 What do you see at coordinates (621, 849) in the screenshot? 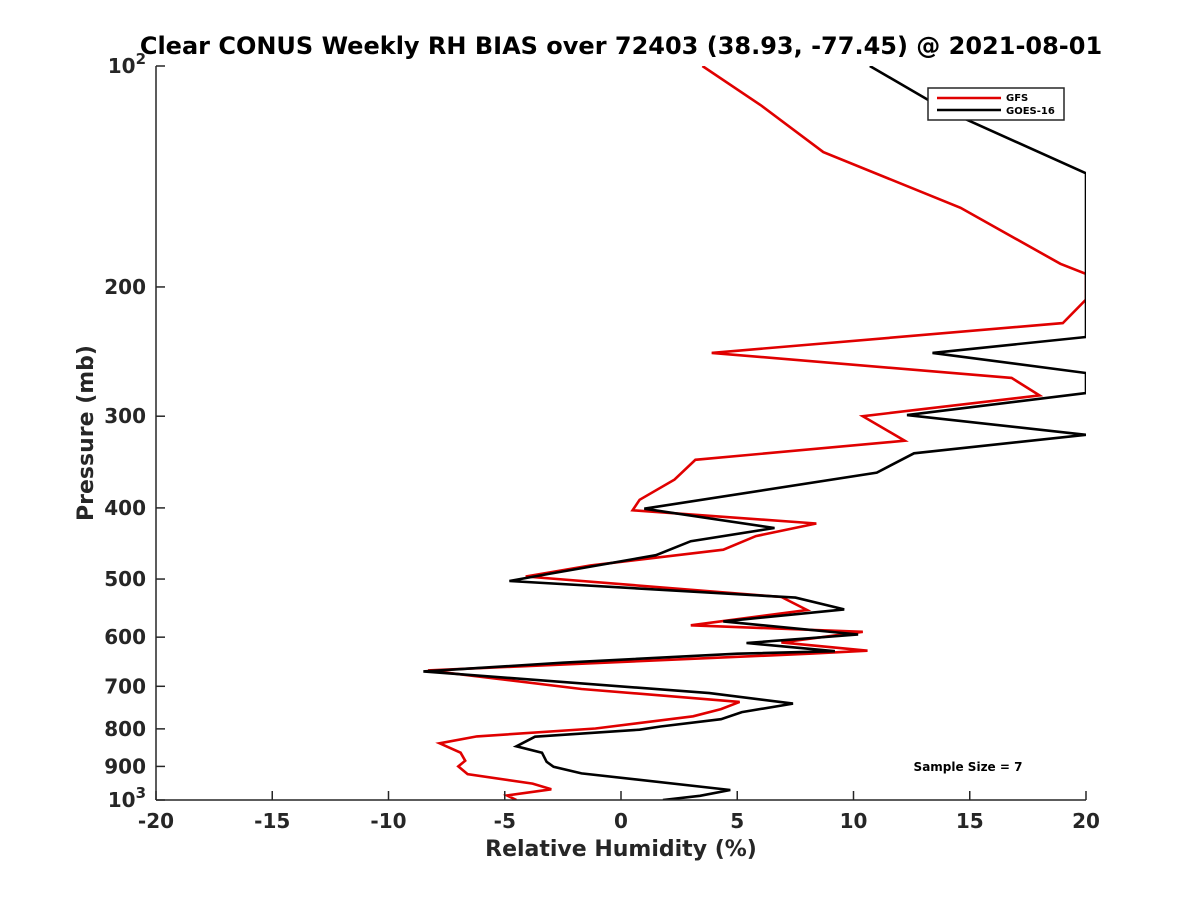
I see `x-axis-title: Relative Humidity (%)` at bounding box center [621, 849].